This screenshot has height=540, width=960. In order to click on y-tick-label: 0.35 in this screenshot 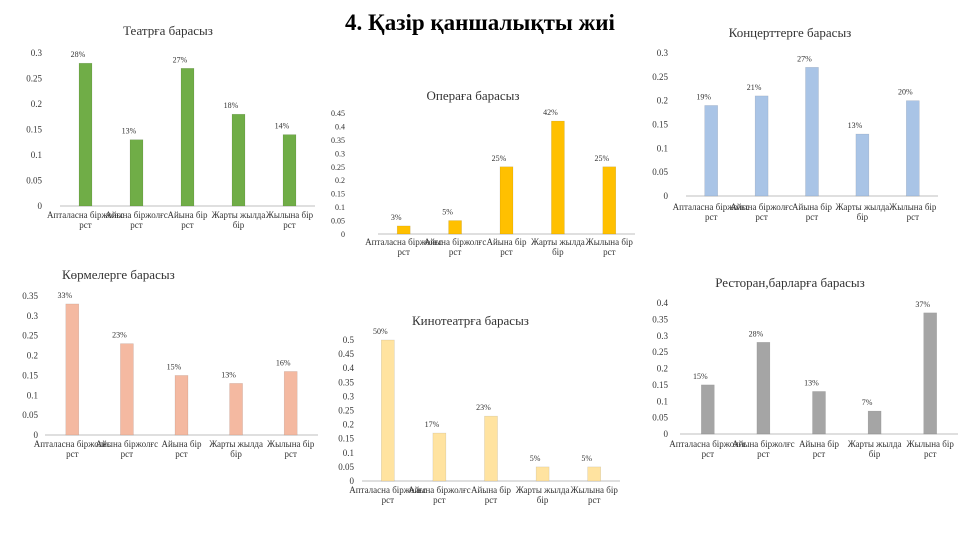, I will do `click(660, 319)`.